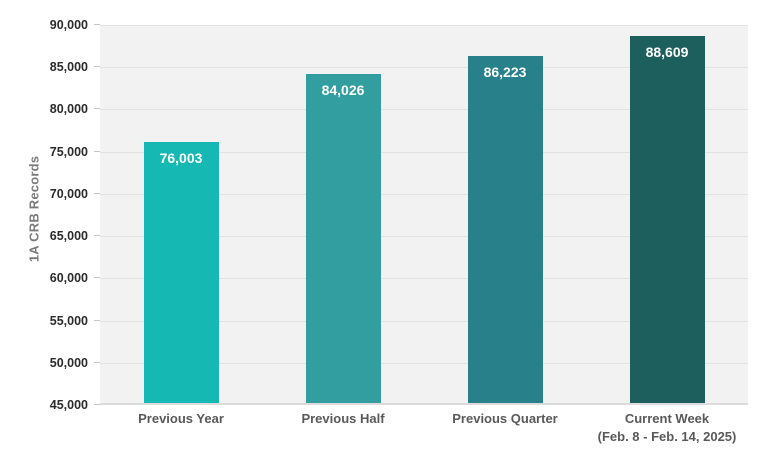 This screenshot has height=461, width=767. Describe the element at coordinates (505, 418) in the screenshot. I see `x-category-label: Previous Quarter` at that location.